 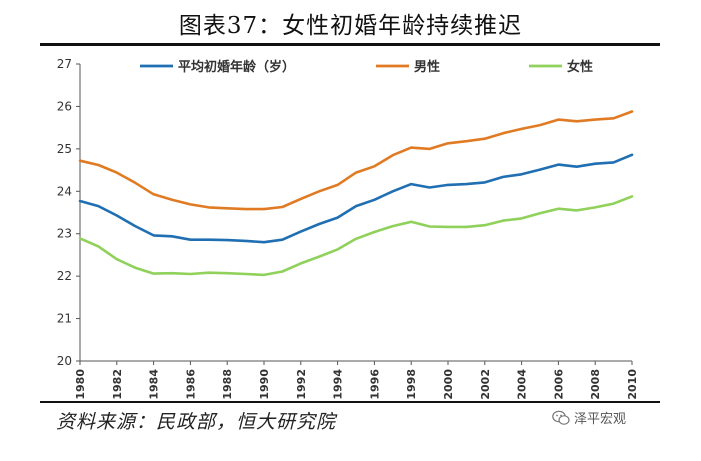 What do you see at coordinates (64, 234) in the screenshot?
I see `y-tick-label: 23` at bounding box center [64, 234].